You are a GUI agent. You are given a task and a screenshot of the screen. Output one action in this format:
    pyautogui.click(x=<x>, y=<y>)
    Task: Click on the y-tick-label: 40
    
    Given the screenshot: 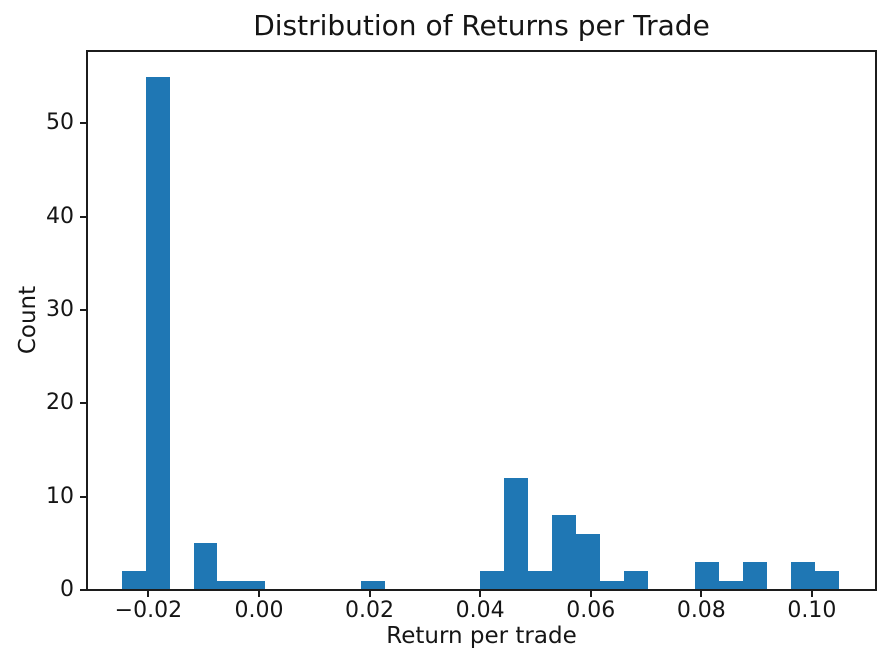 What is the action you would take?
    pyautogui.click(x=60, y=216)
    